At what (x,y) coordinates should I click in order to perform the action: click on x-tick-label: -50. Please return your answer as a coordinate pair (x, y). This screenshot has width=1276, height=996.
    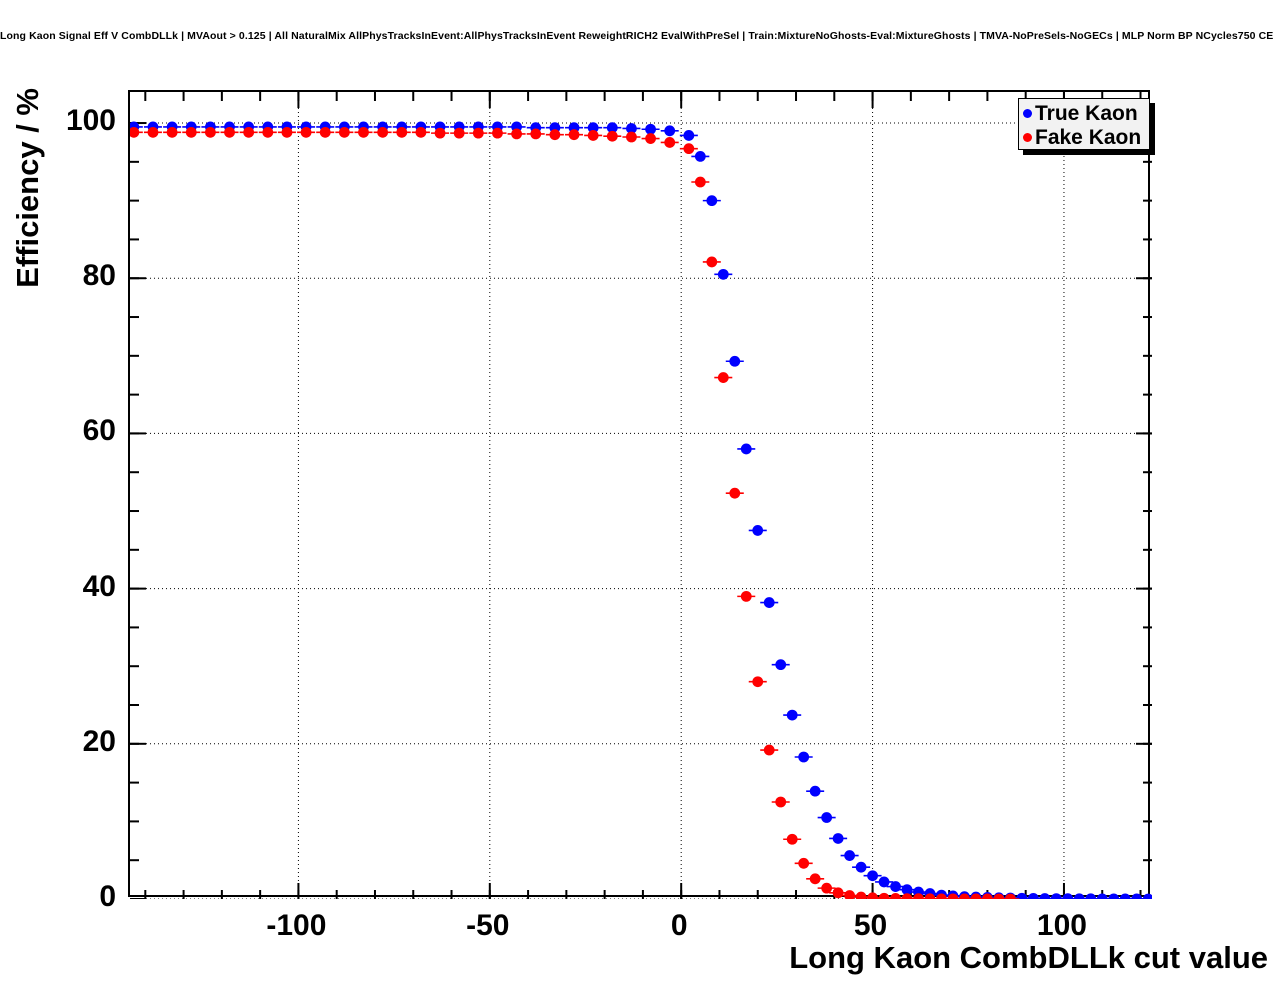
    Looking at the image, I should click on (488, 925).